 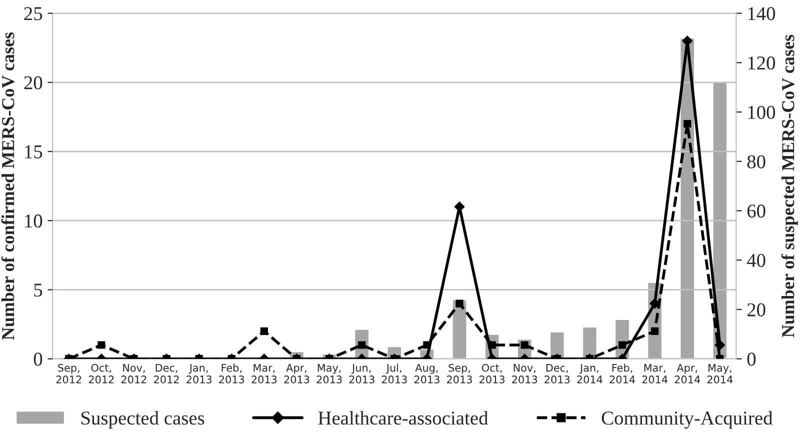 What do you see at coordinates (688, 124) in the screenshot?
I see `point` at bounding box center [688, 124].